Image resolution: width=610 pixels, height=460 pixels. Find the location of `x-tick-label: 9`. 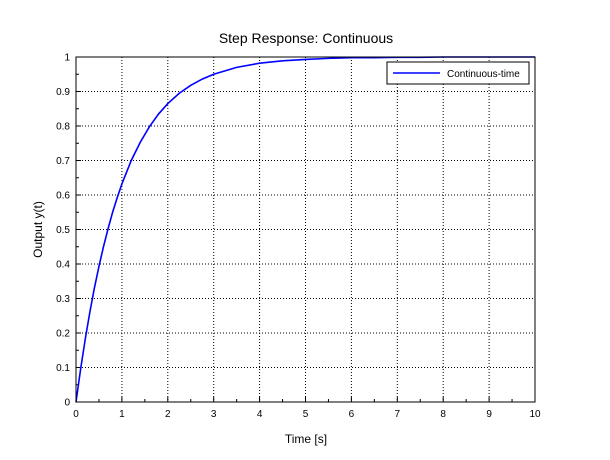

x-tick-label: 9 is located at coordinates (489, 414).